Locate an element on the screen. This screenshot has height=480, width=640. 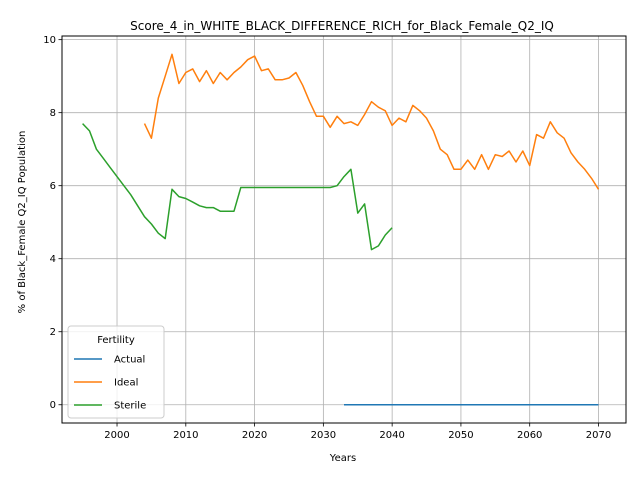
y-tick-label: 6 is located at coordinates (53, 186).